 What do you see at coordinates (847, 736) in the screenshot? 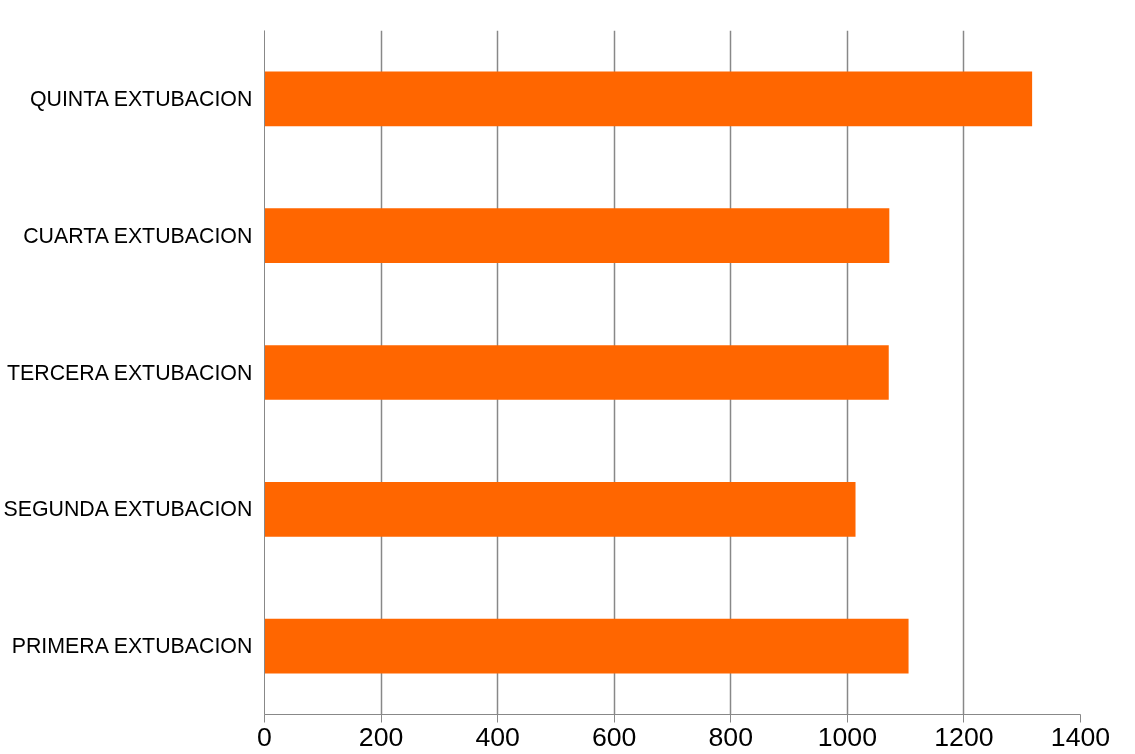
I see `x-tick-label: 1000` at bounding box center [847, 736].